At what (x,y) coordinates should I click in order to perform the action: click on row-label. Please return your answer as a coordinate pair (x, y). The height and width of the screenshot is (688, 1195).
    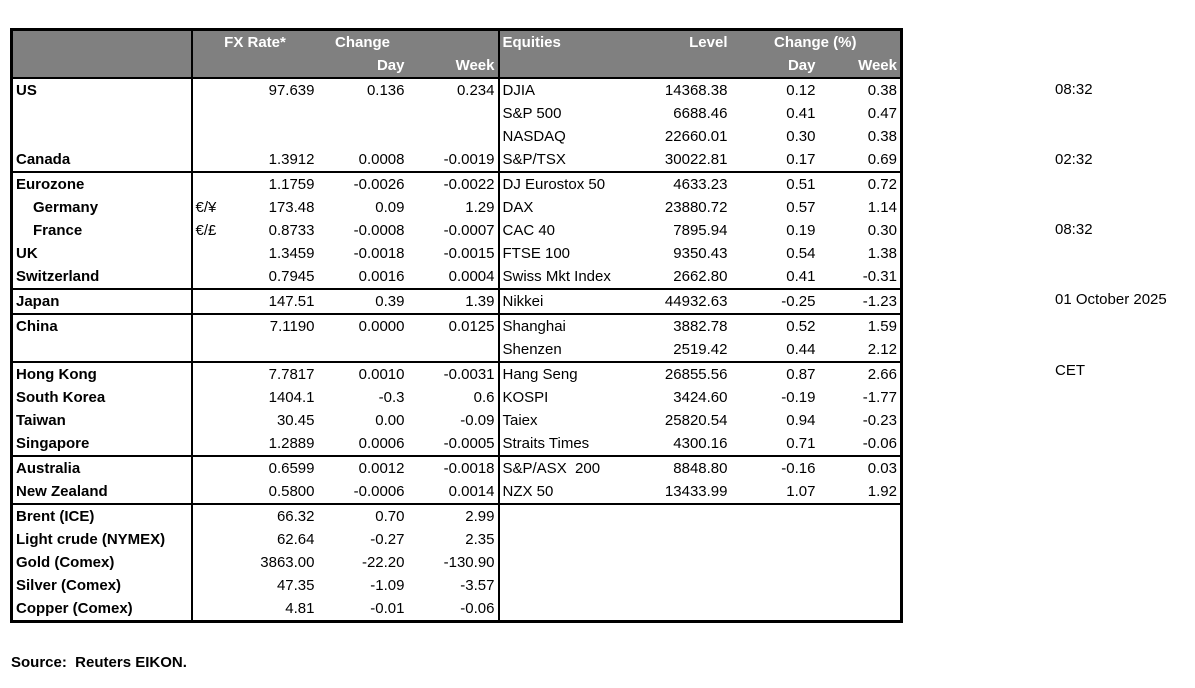
    Looking at the image, I should click on (102, 136).